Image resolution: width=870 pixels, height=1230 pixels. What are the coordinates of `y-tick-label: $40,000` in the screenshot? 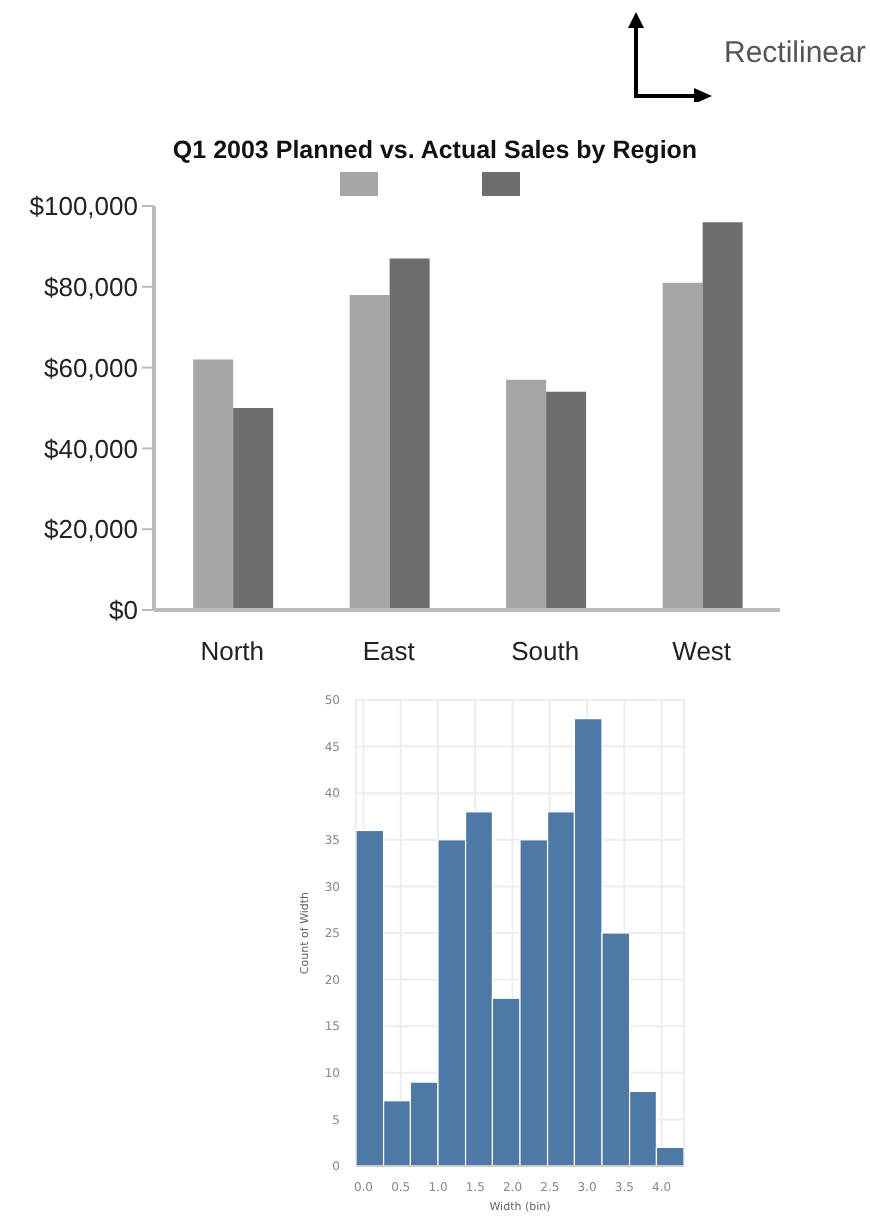 It's located at (91, 448).